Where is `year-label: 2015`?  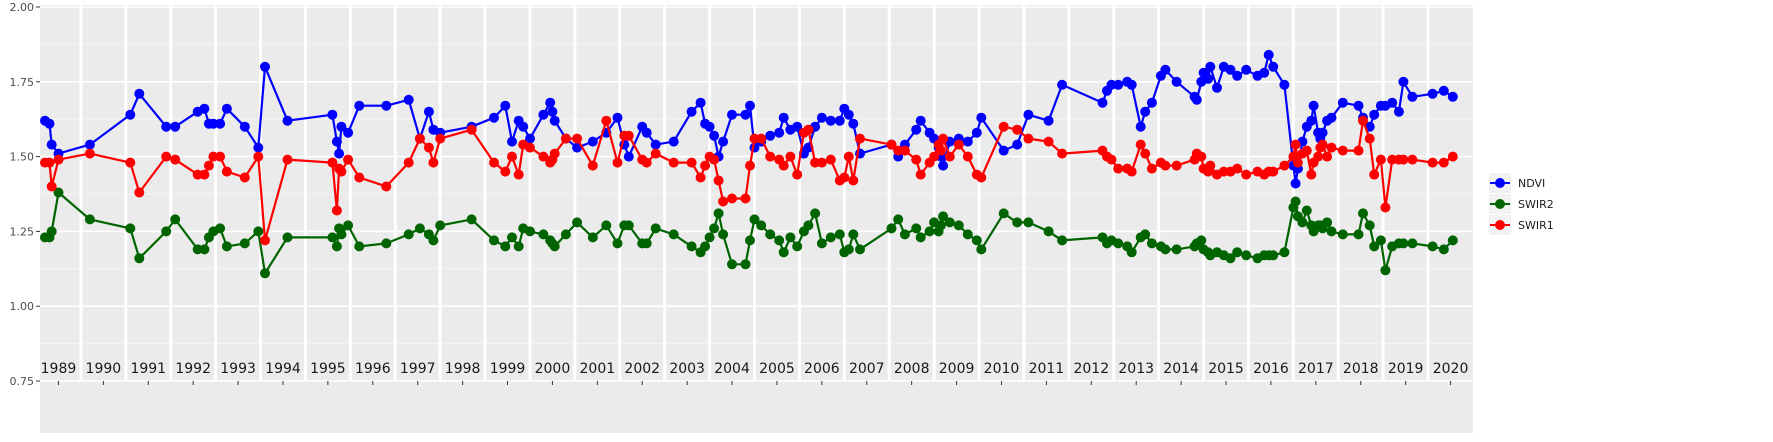
year-label: 2015 is located at coordinates (1226, 369).